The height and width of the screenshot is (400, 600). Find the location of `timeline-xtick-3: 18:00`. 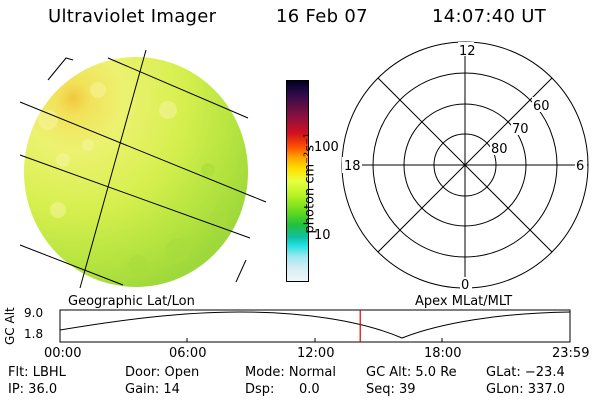

timeline-xtick-3: 18:00 is located at coordinates (443, 353).